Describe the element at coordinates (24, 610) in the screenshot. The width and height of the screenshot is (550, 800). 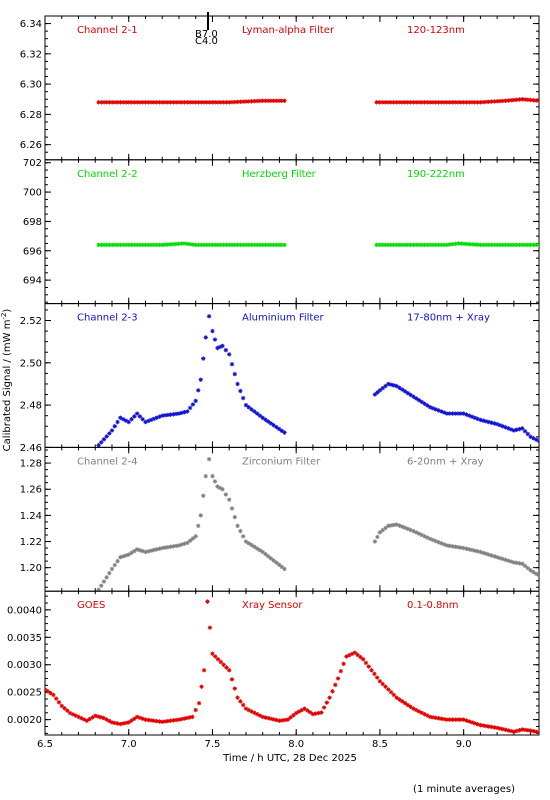
I see `y-tick-label: 0.0040` at that location.